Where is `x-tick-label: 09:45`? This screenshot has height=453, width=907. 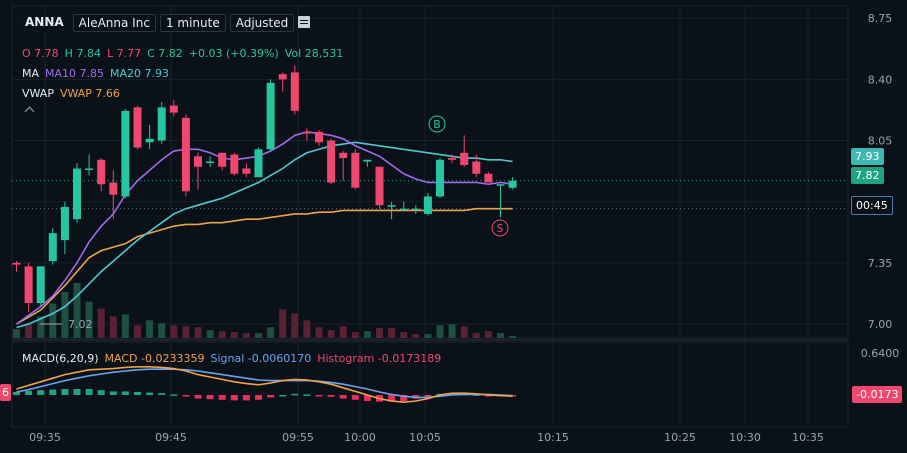
x-tick-label: 09:45 is located at coordinates (171, 437).